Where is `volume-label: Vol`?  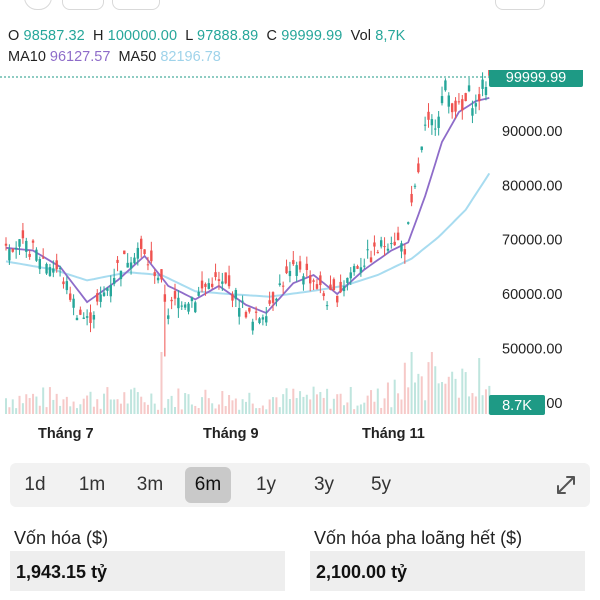
volume-label: Vol is located at coordinates (361, 36).